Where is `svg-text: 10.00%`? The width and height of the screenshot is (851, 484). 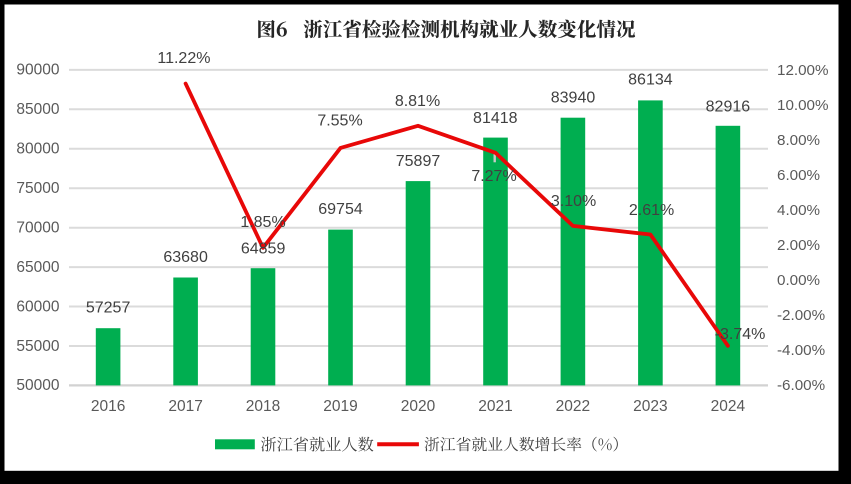 svg-text: 10.00% is located at coordinates (803, 105).